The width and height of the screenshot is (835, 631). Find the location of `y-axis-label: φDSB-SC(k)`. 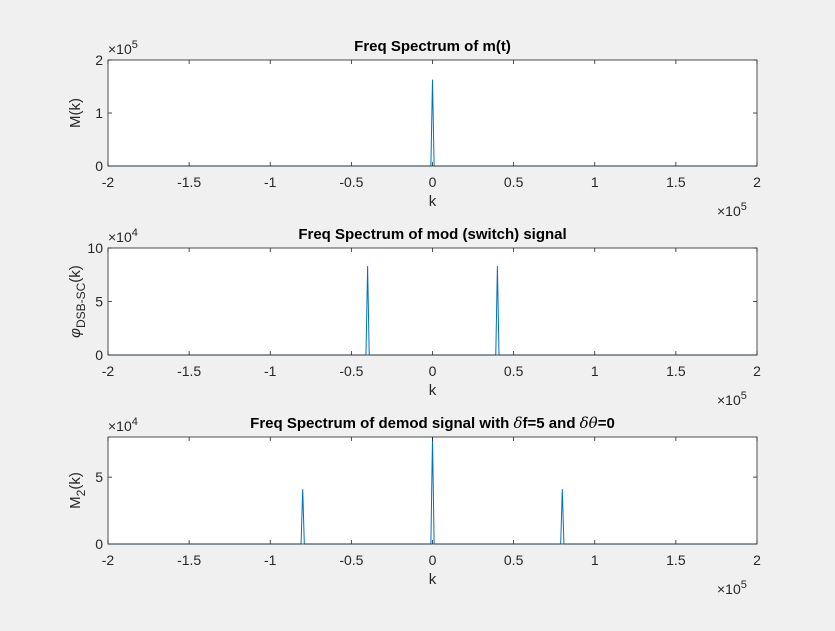

y-axis-label: φDSB-SC(k) is located at coordinates (77, 301).